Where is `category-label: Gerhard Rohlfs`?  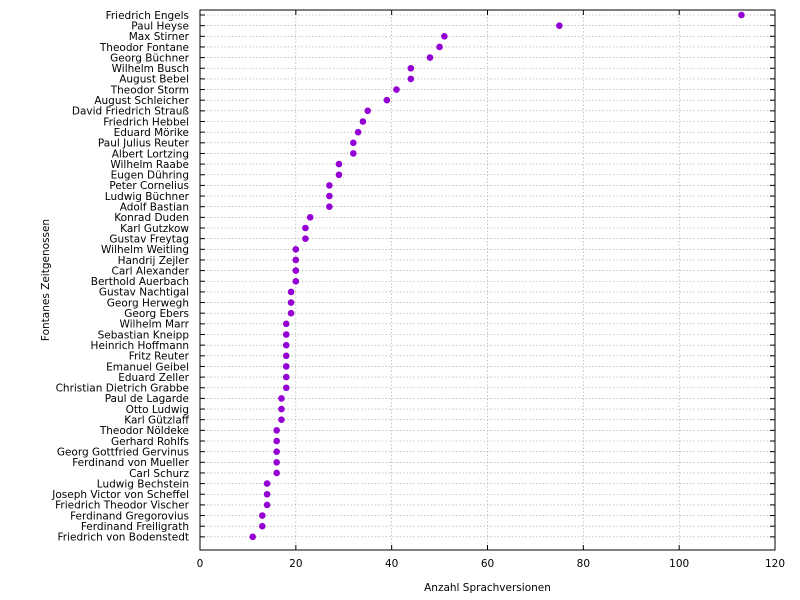
category-label: Gerhard Rohlfs is located at coordinates (150, 442).